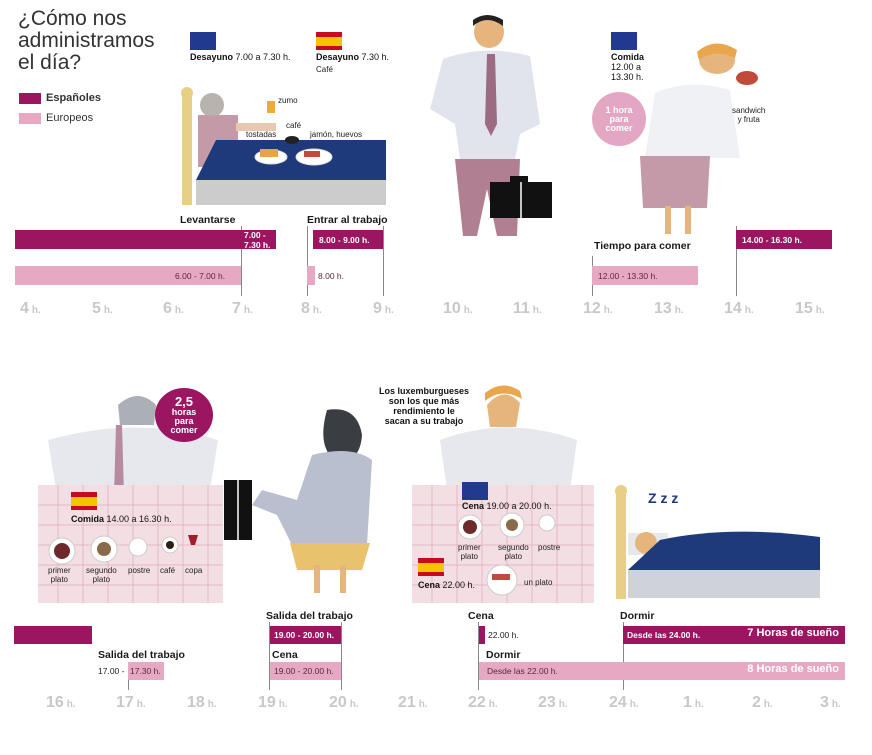  I want to click on bar-es-lunch: 14.00 - 16.30 h., so click(784, 239).